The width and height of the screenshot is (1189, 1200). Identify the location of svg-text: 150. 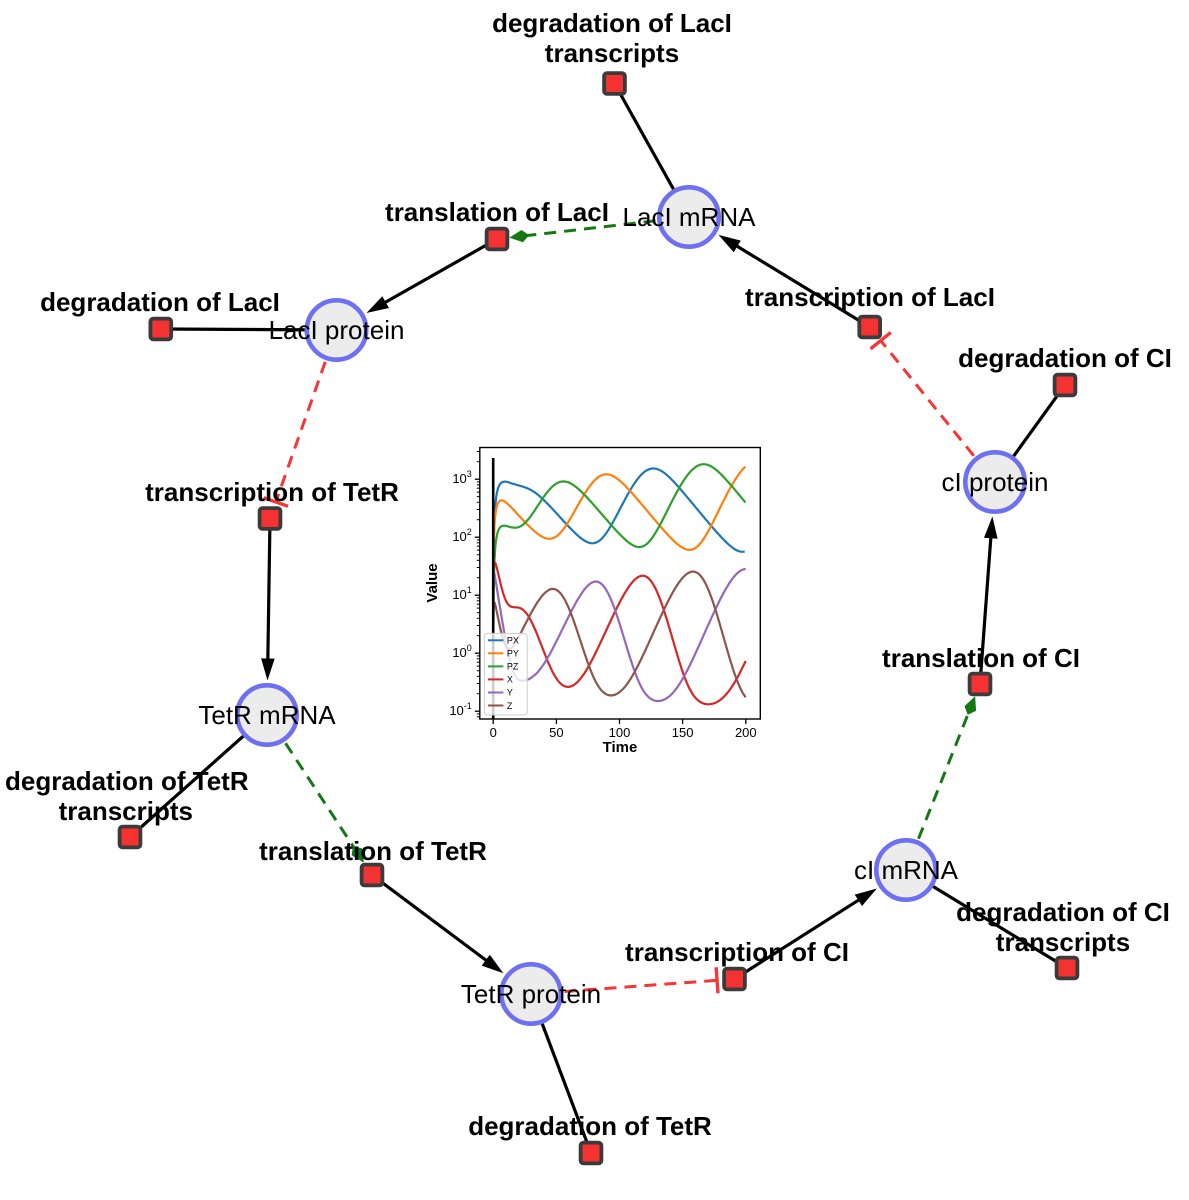
(683, 732).